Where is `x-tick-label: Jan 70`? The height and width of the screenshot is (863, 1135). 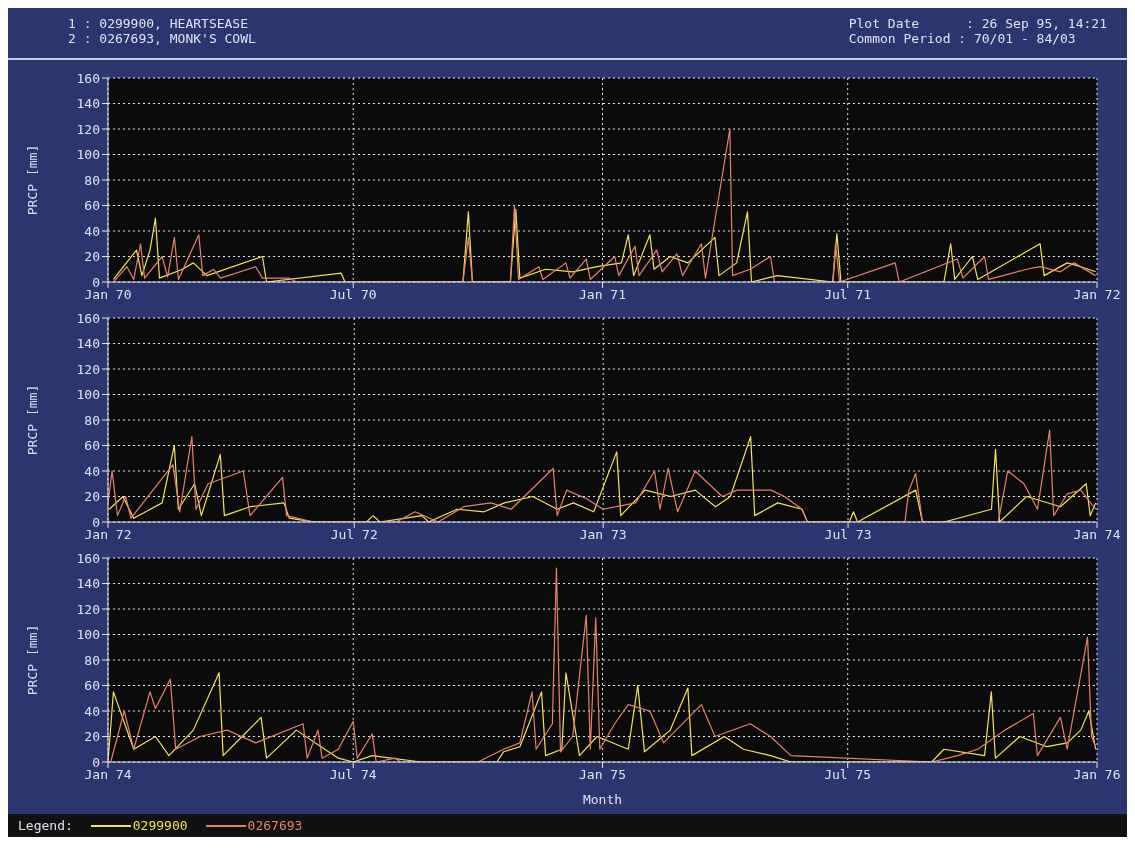
x-tick-label: Jan 70 is located at coordinates (108, 295).